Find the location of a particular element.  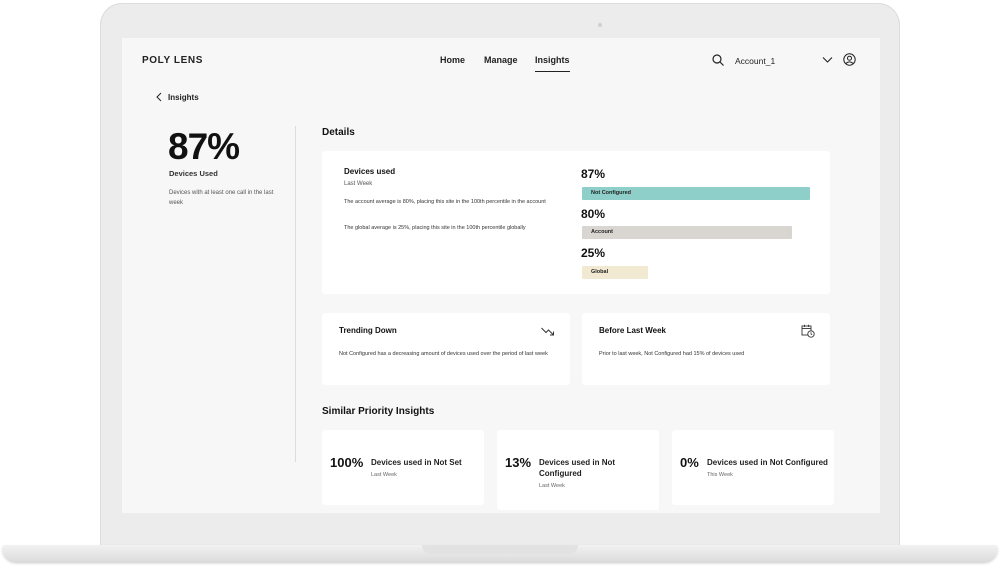

metric-value-account: 80% is located at coordinates (593, 214).